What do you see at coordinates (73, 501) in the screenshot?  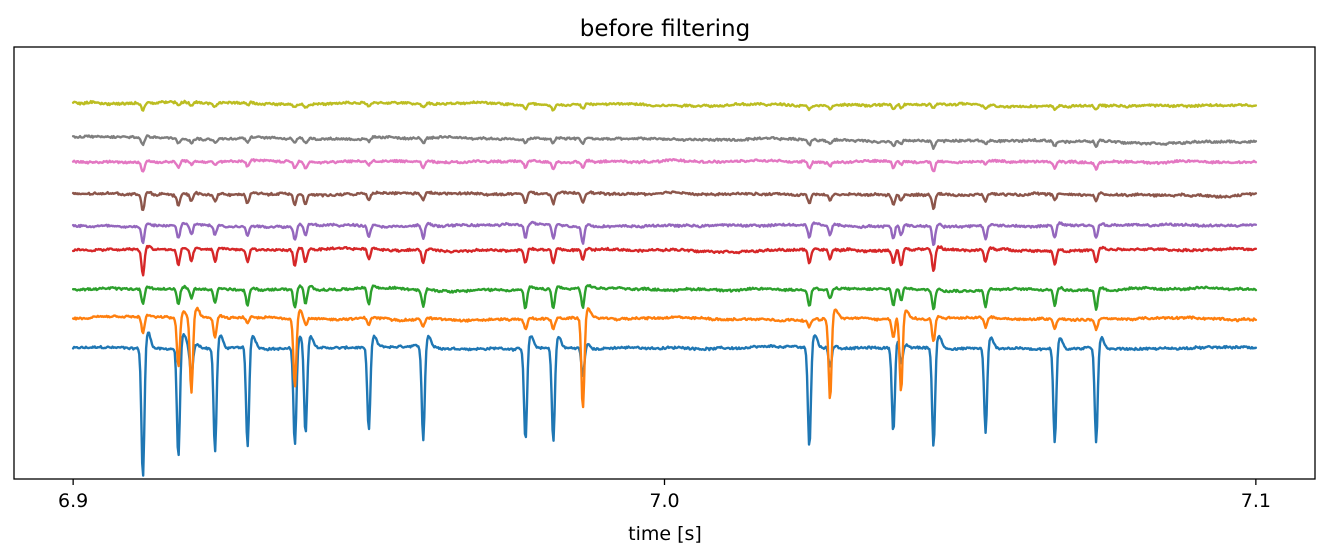 I see `x-tick-label: 6.9` at bounding box center [73, 501].